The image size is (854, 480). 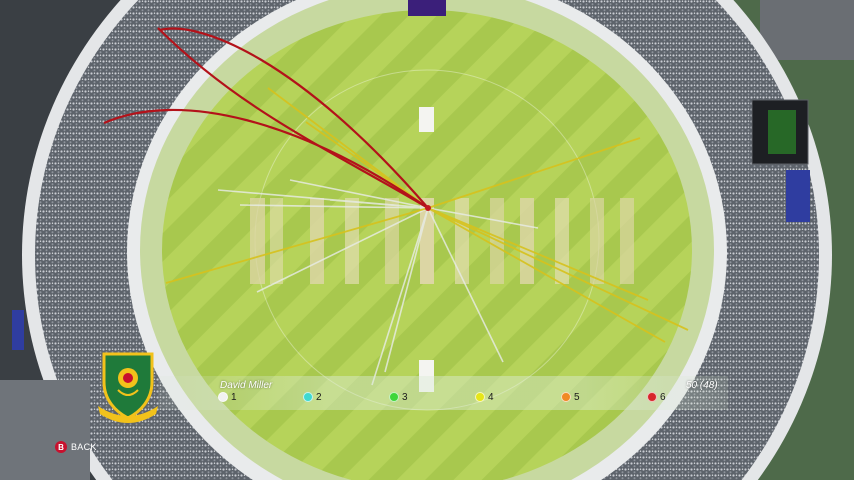 I want to click on back-label: BACK, so click(x=84, y=447).